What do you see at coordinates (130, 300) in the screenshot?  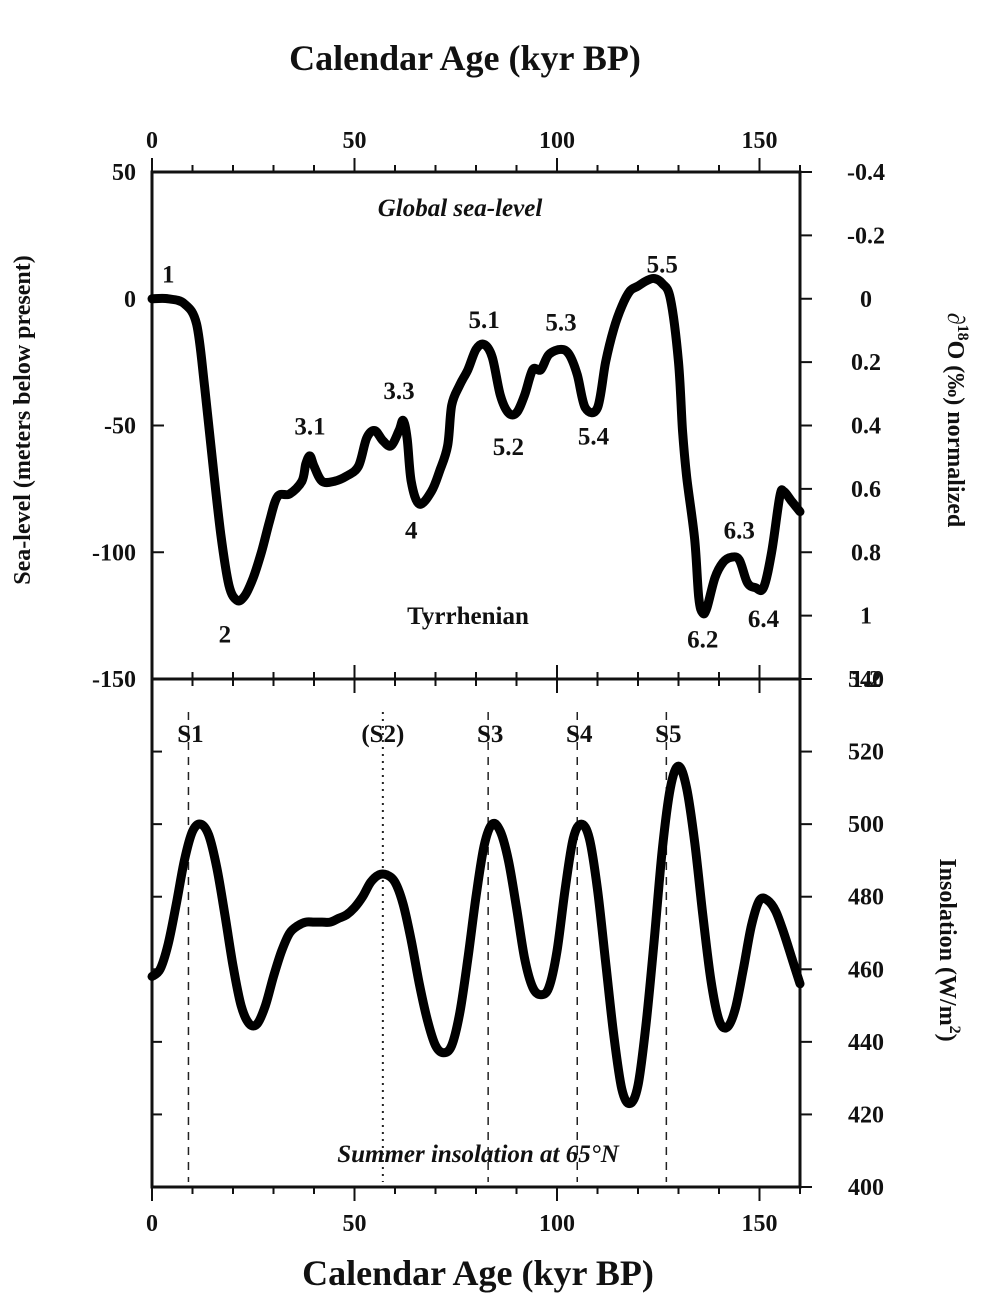 I see `sea-level-tick-label: 0` at bounding box center [130, 300].